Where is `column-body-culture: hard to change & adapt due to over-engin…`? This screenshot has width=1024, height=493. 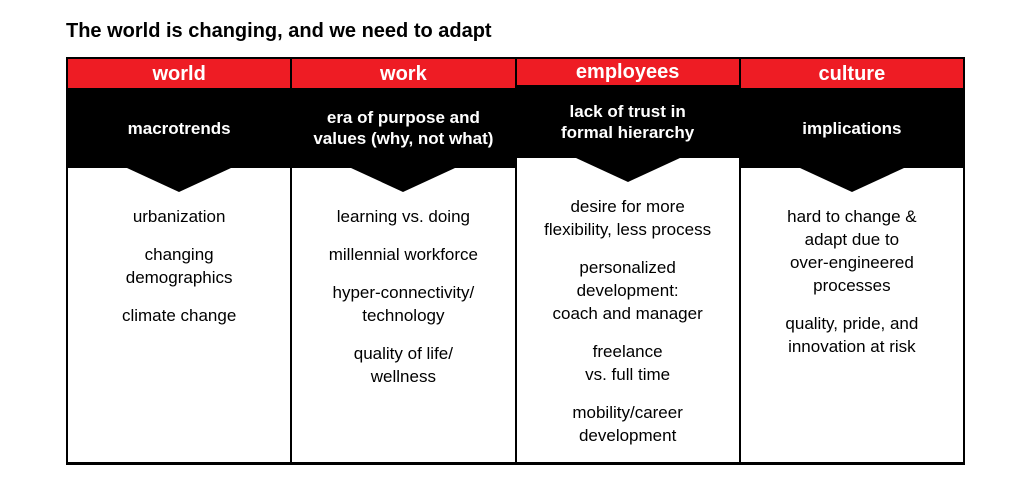
column-body-culture: hard to change & adapt due to over-engin… is located at coordinates (852, 327).